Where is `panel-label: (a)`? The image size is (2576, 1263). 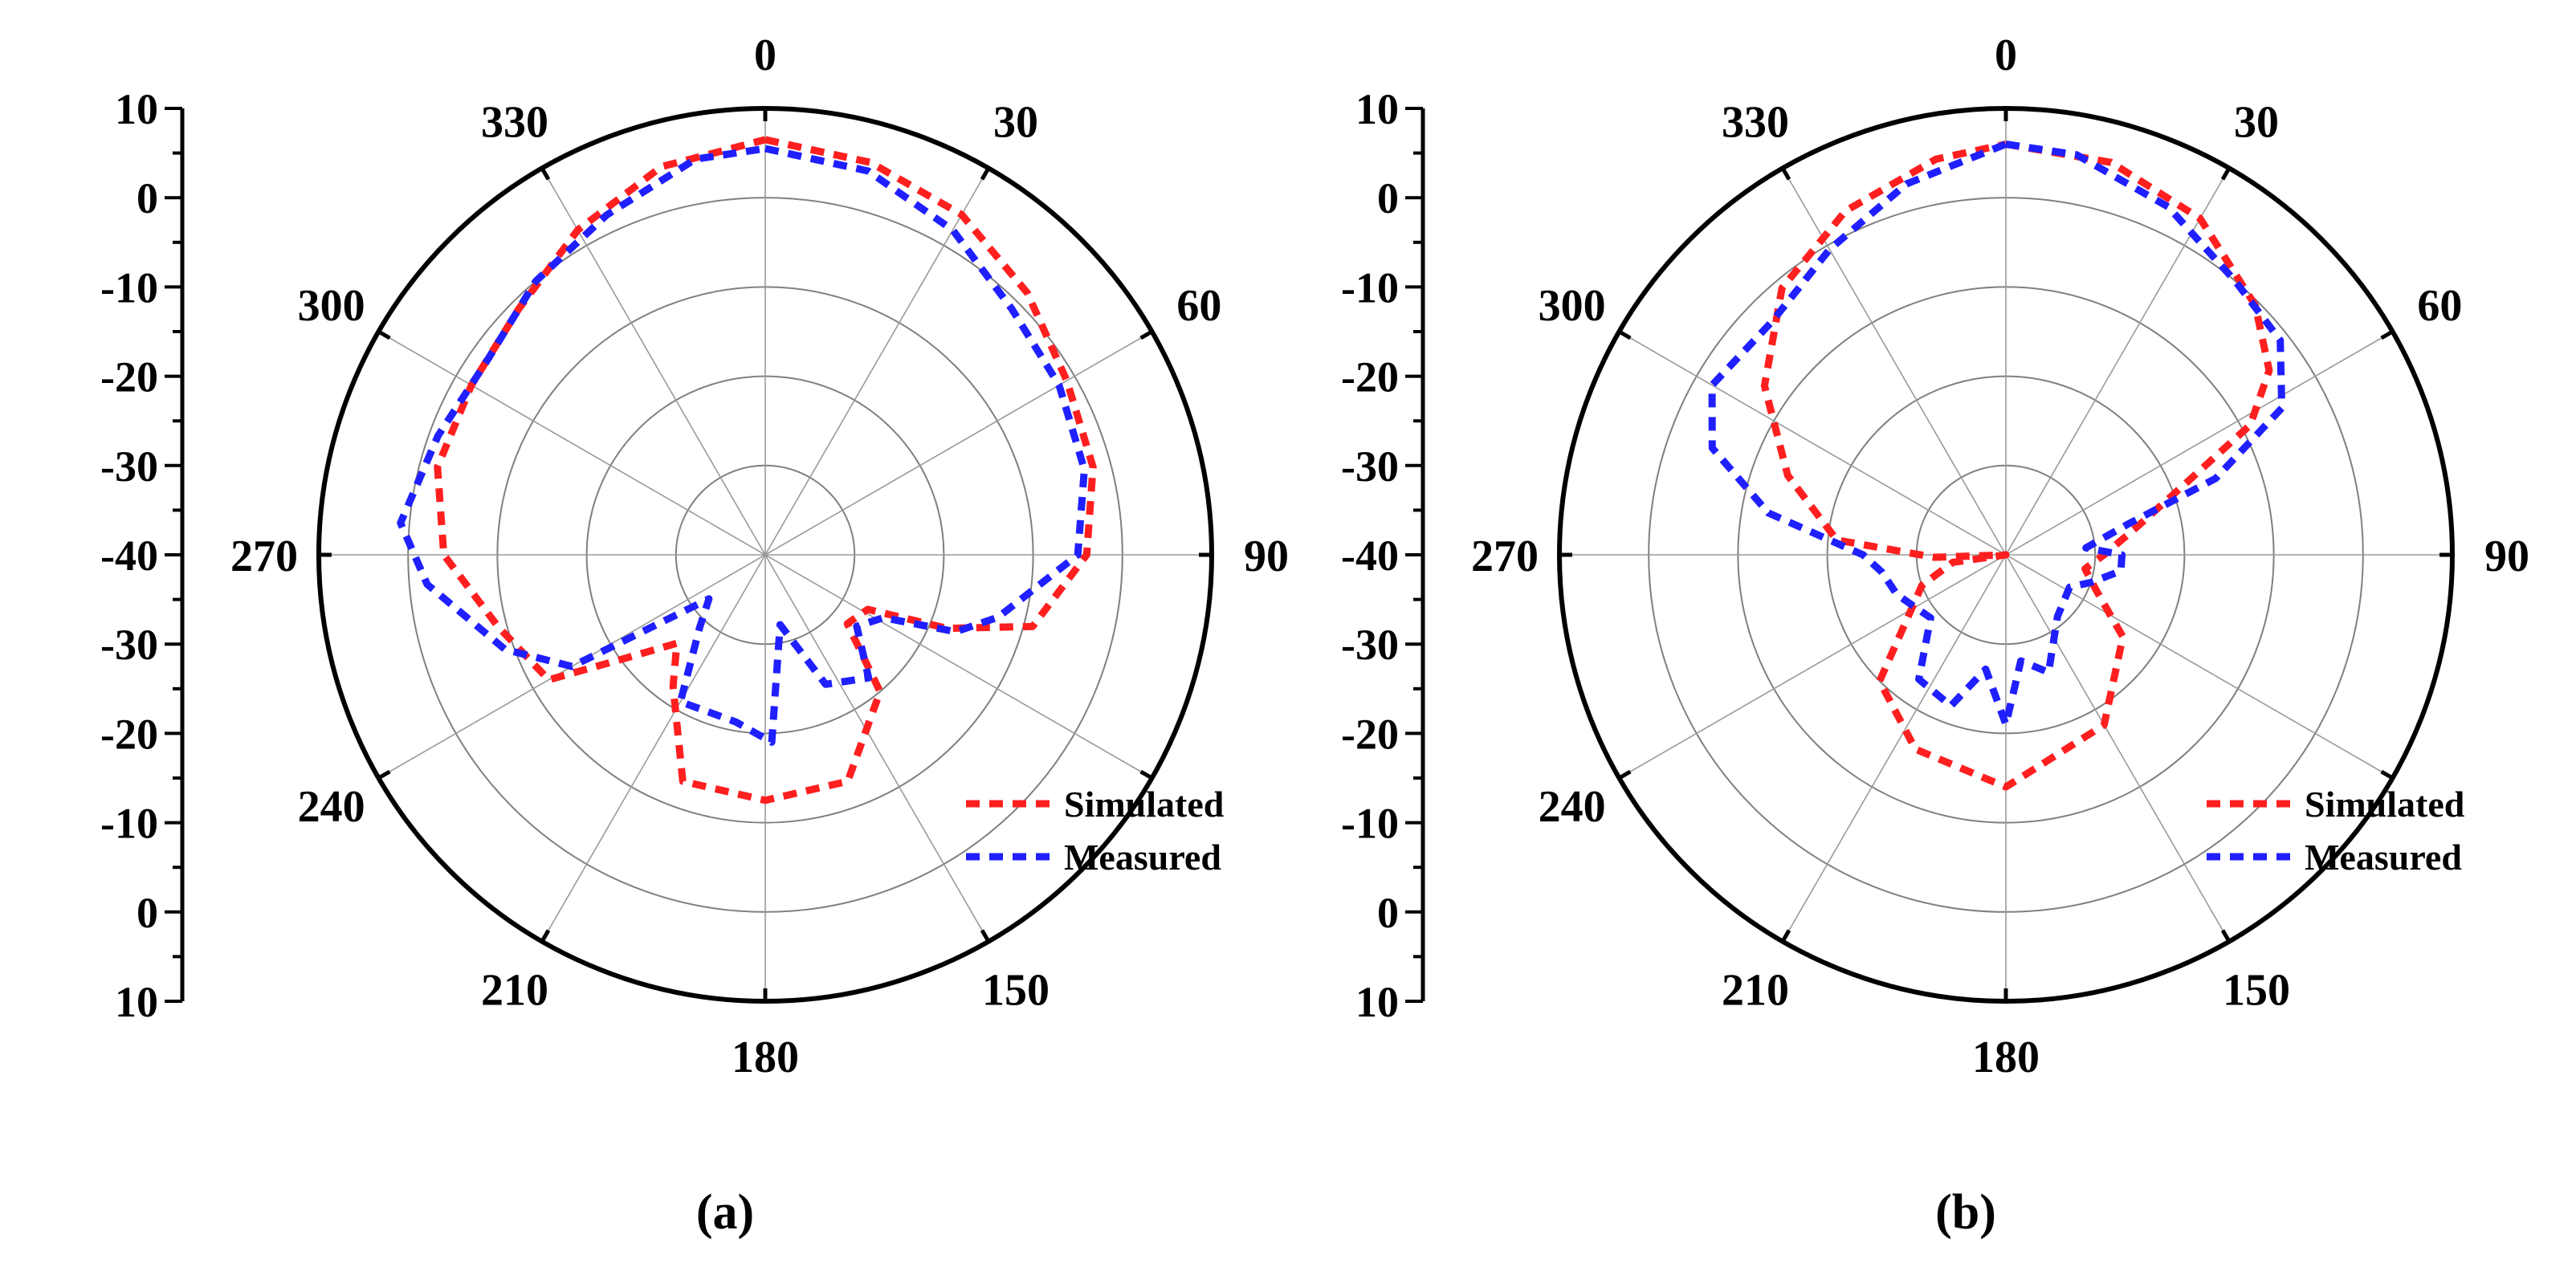
panel-label: (a) is located at coordinates (725, 1212).